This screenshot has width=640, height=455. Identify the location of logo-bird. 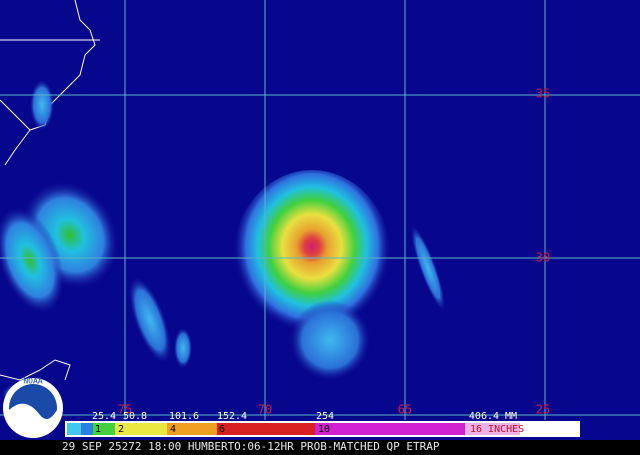
(33, 418).